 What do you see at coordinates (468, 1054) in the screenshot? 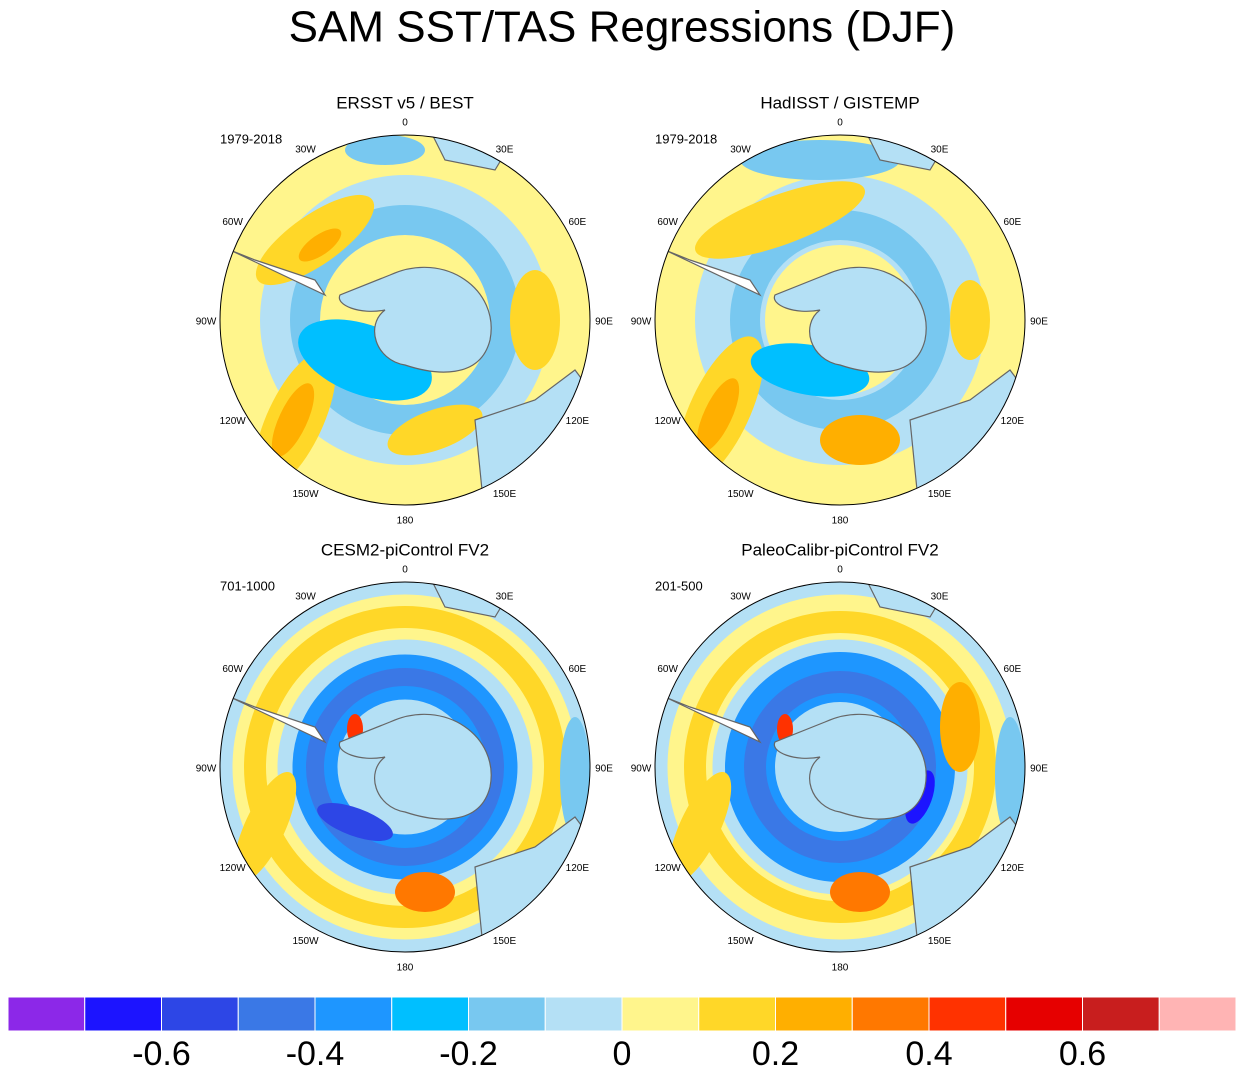
I see `colorbar-tick-label: -0.2` at bounding box center [468, 1054].